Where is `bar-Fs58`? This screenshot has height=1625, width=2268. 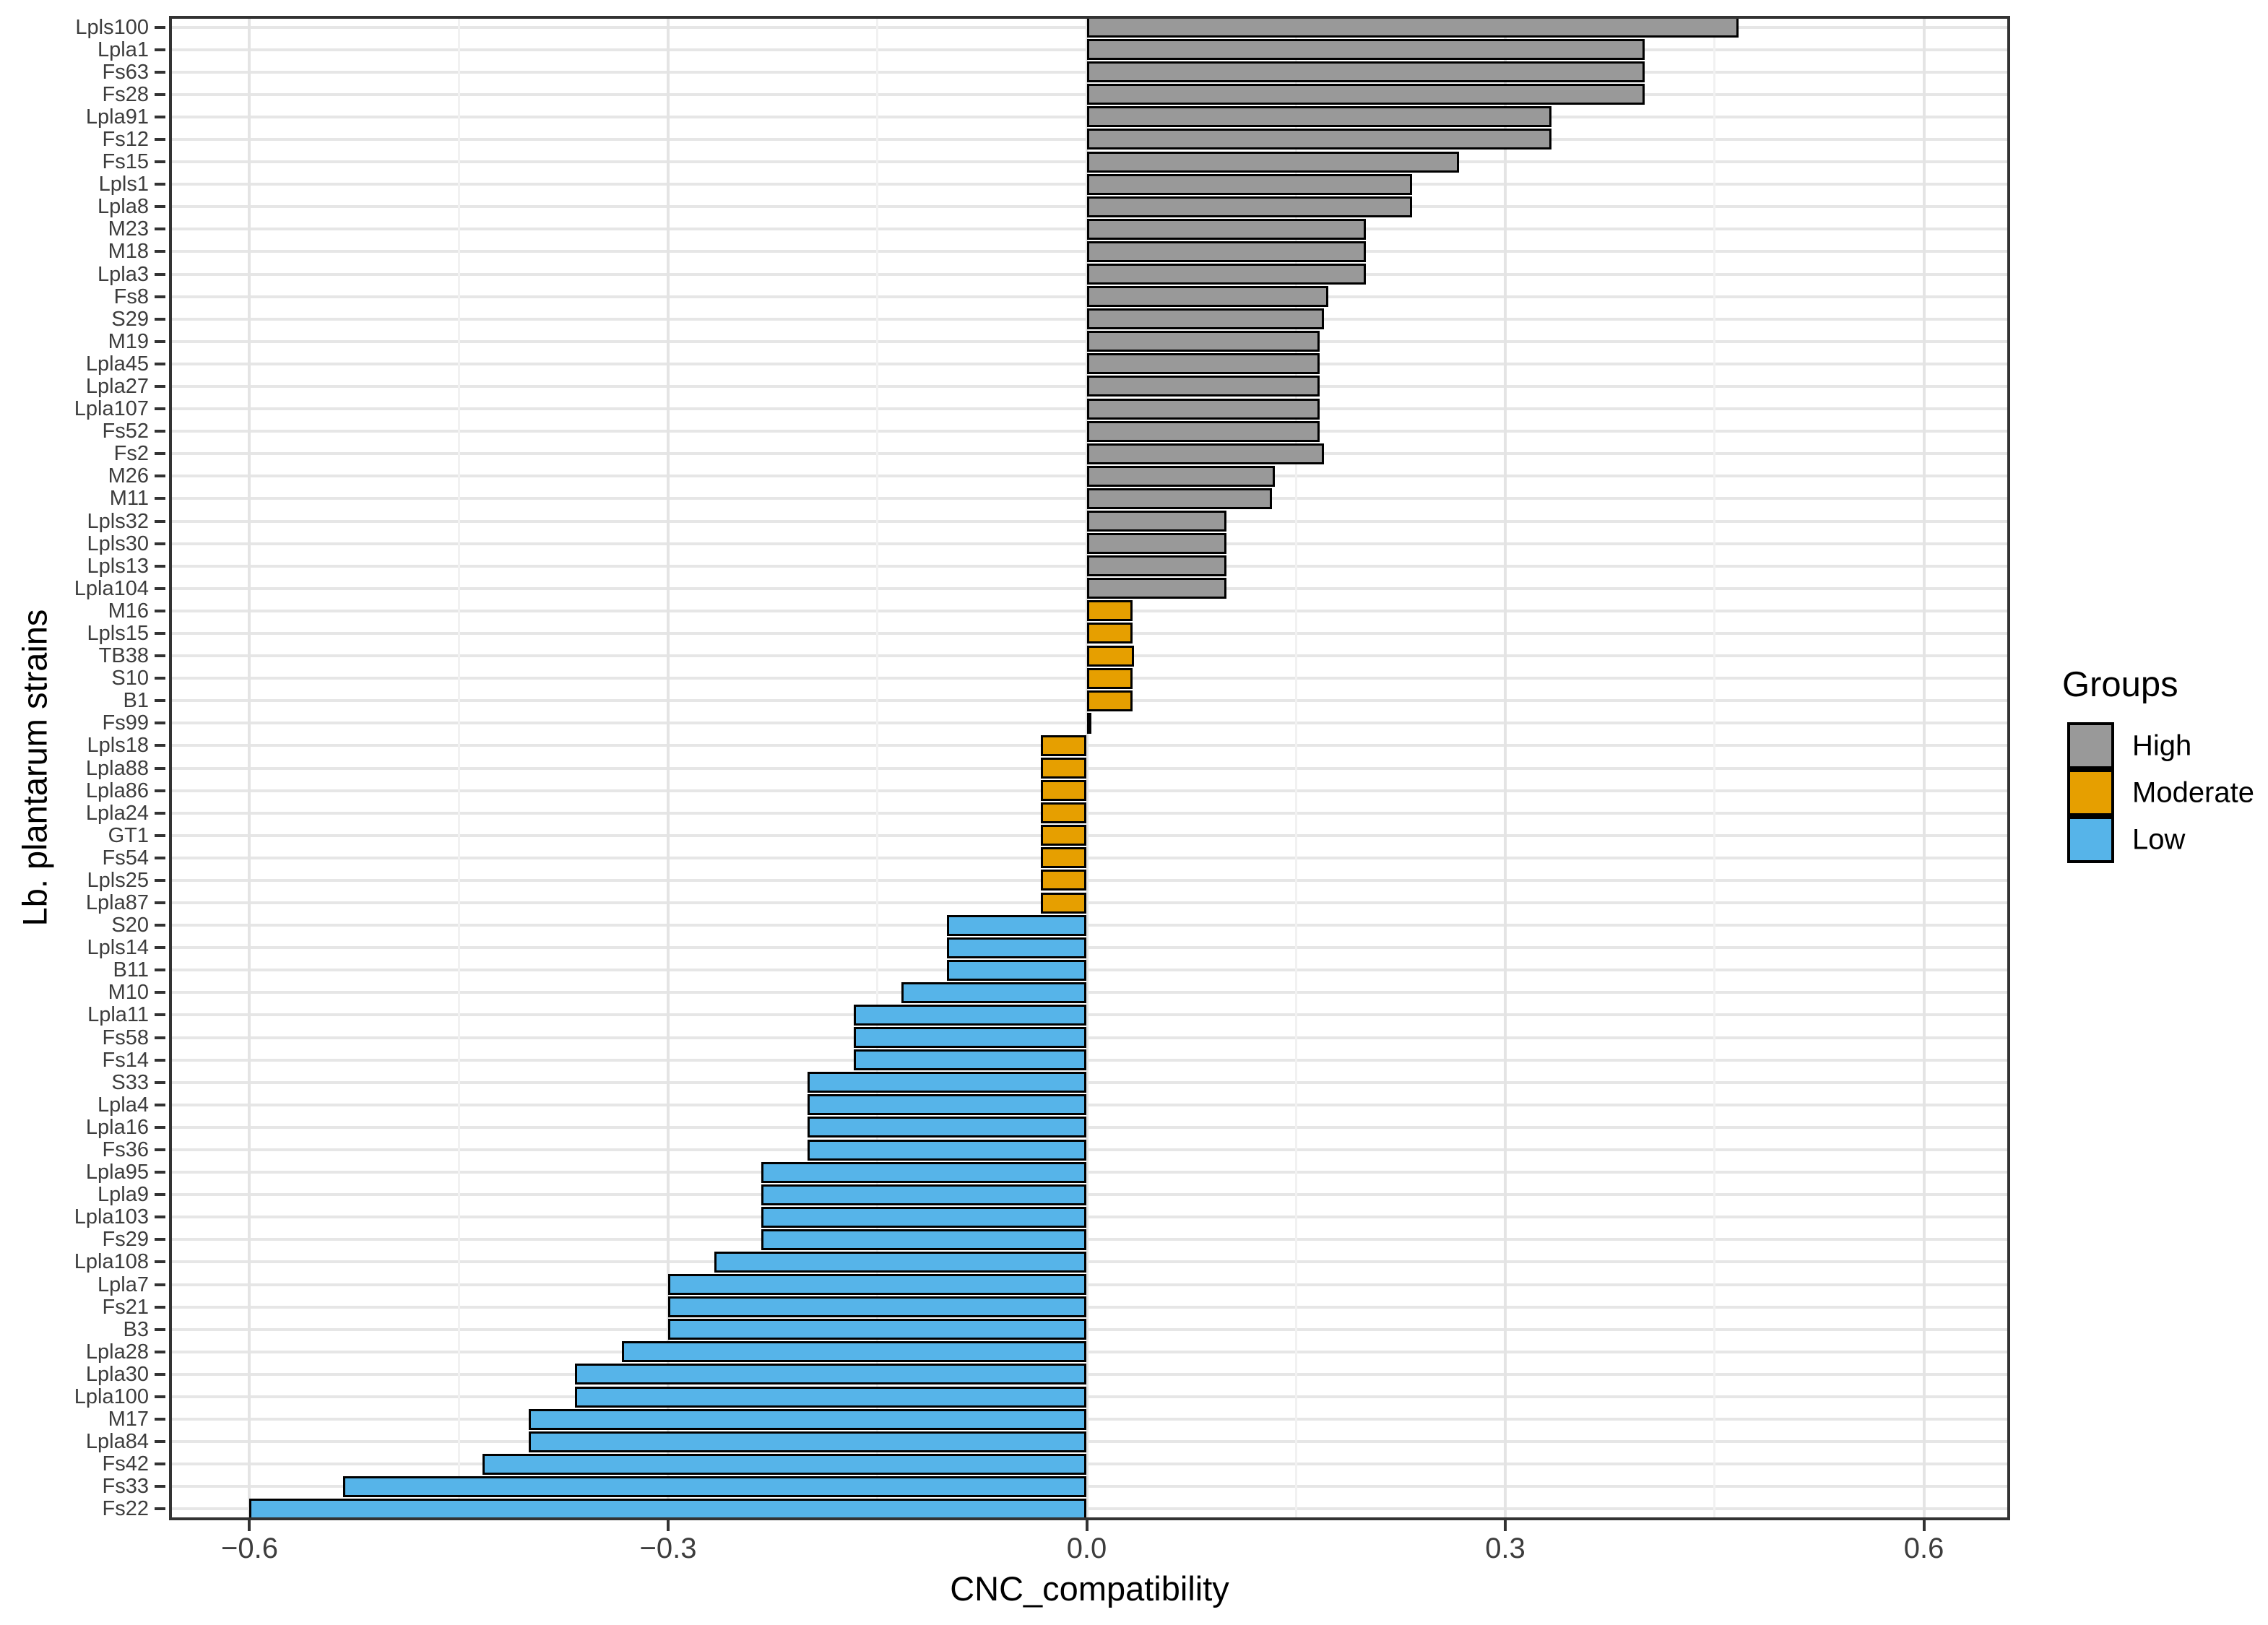
bar-Fs58 is located at coordinates (970, 1038).